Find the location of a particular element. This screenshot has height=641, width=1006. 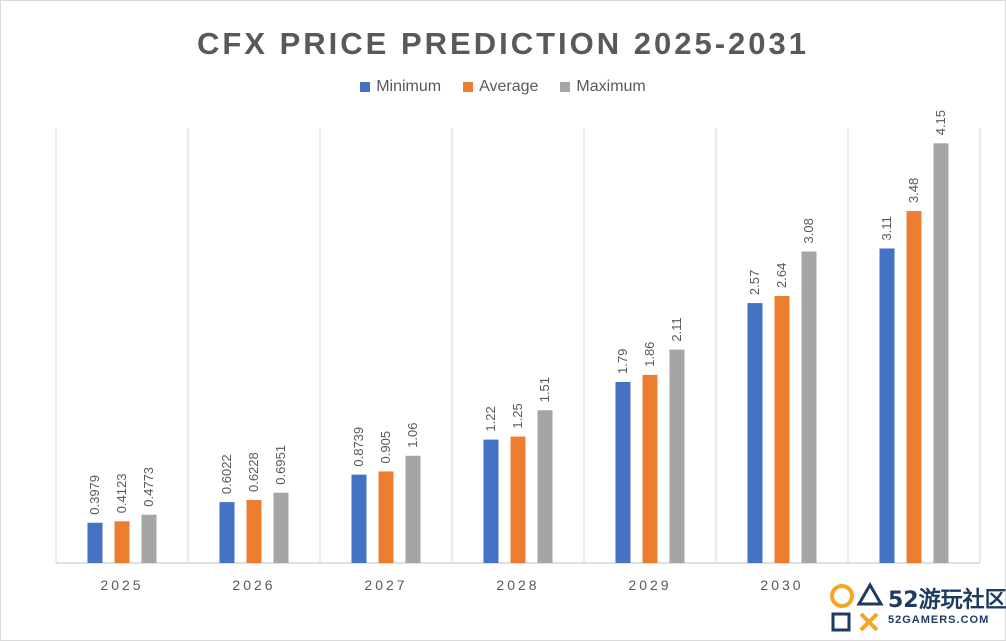

data-label-maximum-2027: 1.06 is located at coordinates (412, 434).